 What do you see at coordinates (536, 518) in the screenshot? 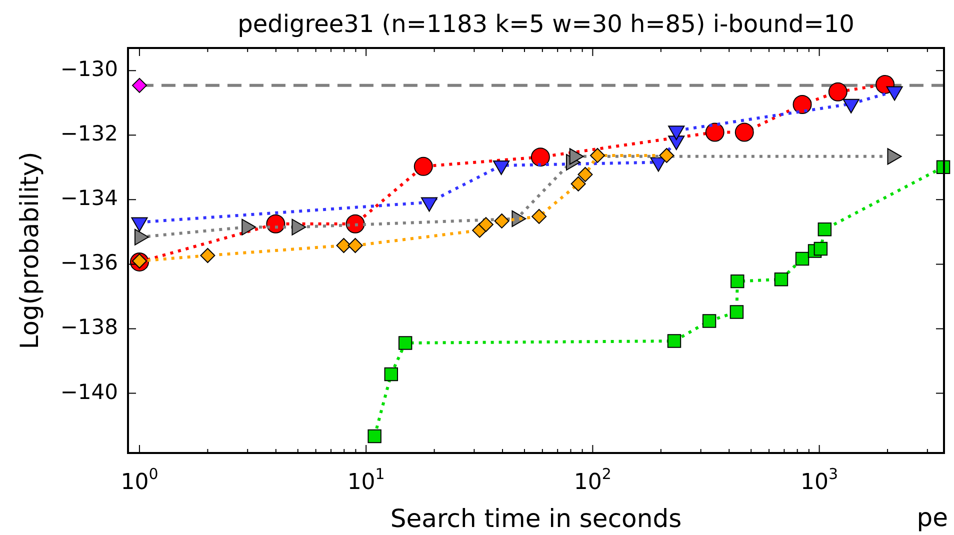
I see `x-axis-title: Search time in seconds` at bounding box center [536, 518].